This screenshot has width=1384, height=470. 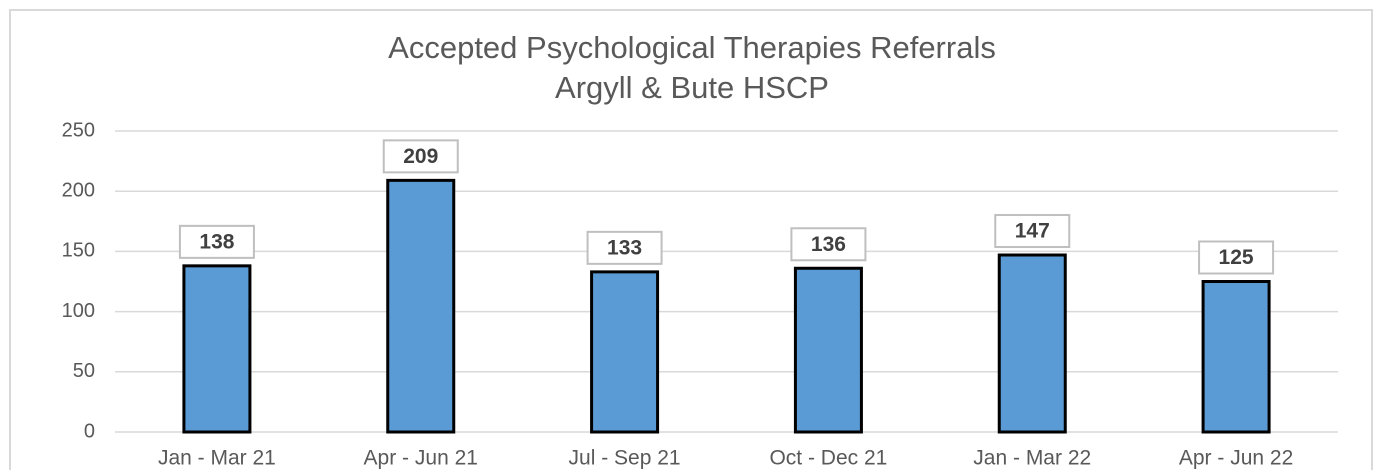 I want to click on x-tick-label: Apr - Jun 21, so click(x=421, y=458).